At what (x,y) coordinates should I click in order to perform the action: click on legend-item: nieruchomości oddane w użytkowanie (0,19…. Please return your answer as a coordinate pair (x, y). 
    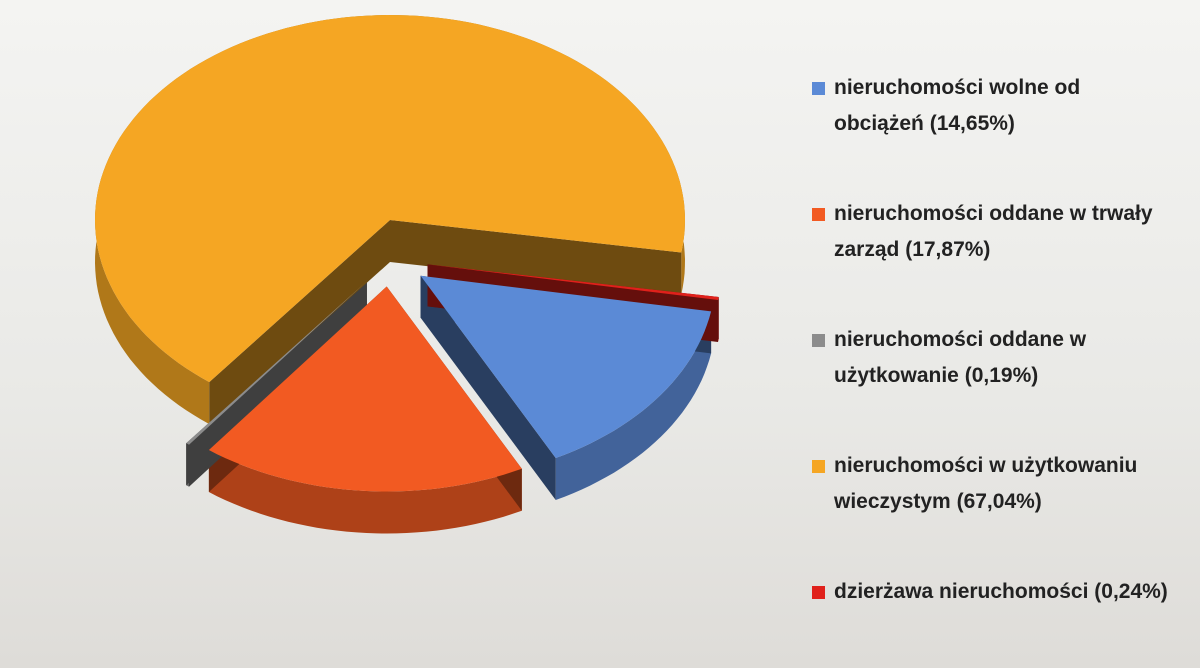
    Looking at the image, I should click on (992, 358).